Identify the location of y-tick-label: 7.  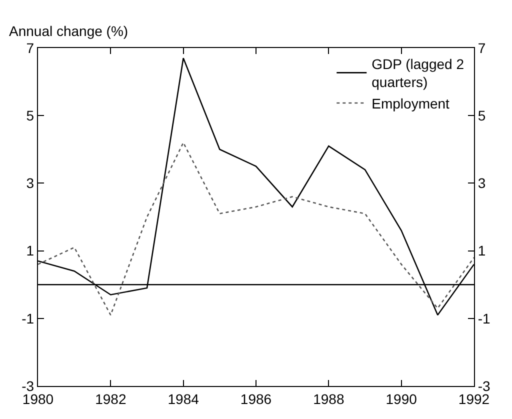
(30, 48).